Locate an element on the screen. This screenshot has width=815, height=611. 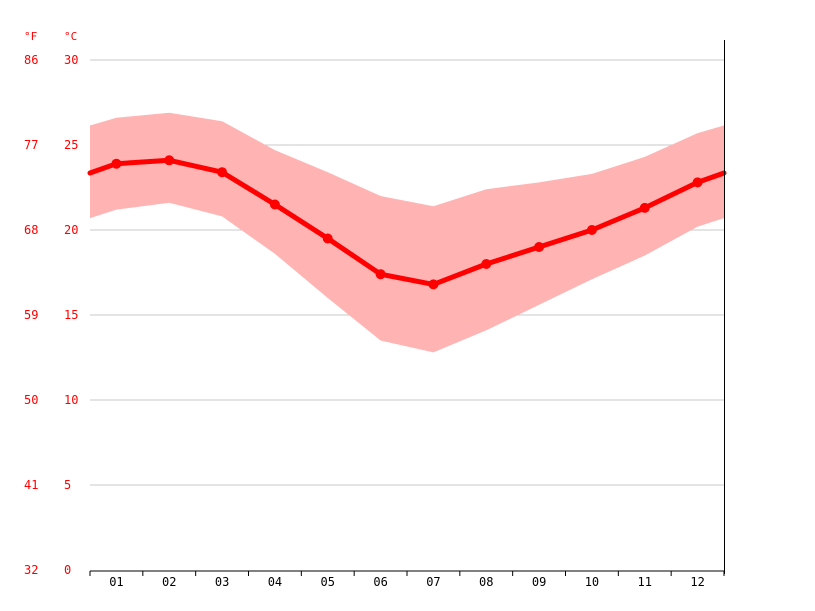
y-tick-c-10: 10 is located at coordinates (71, 400).